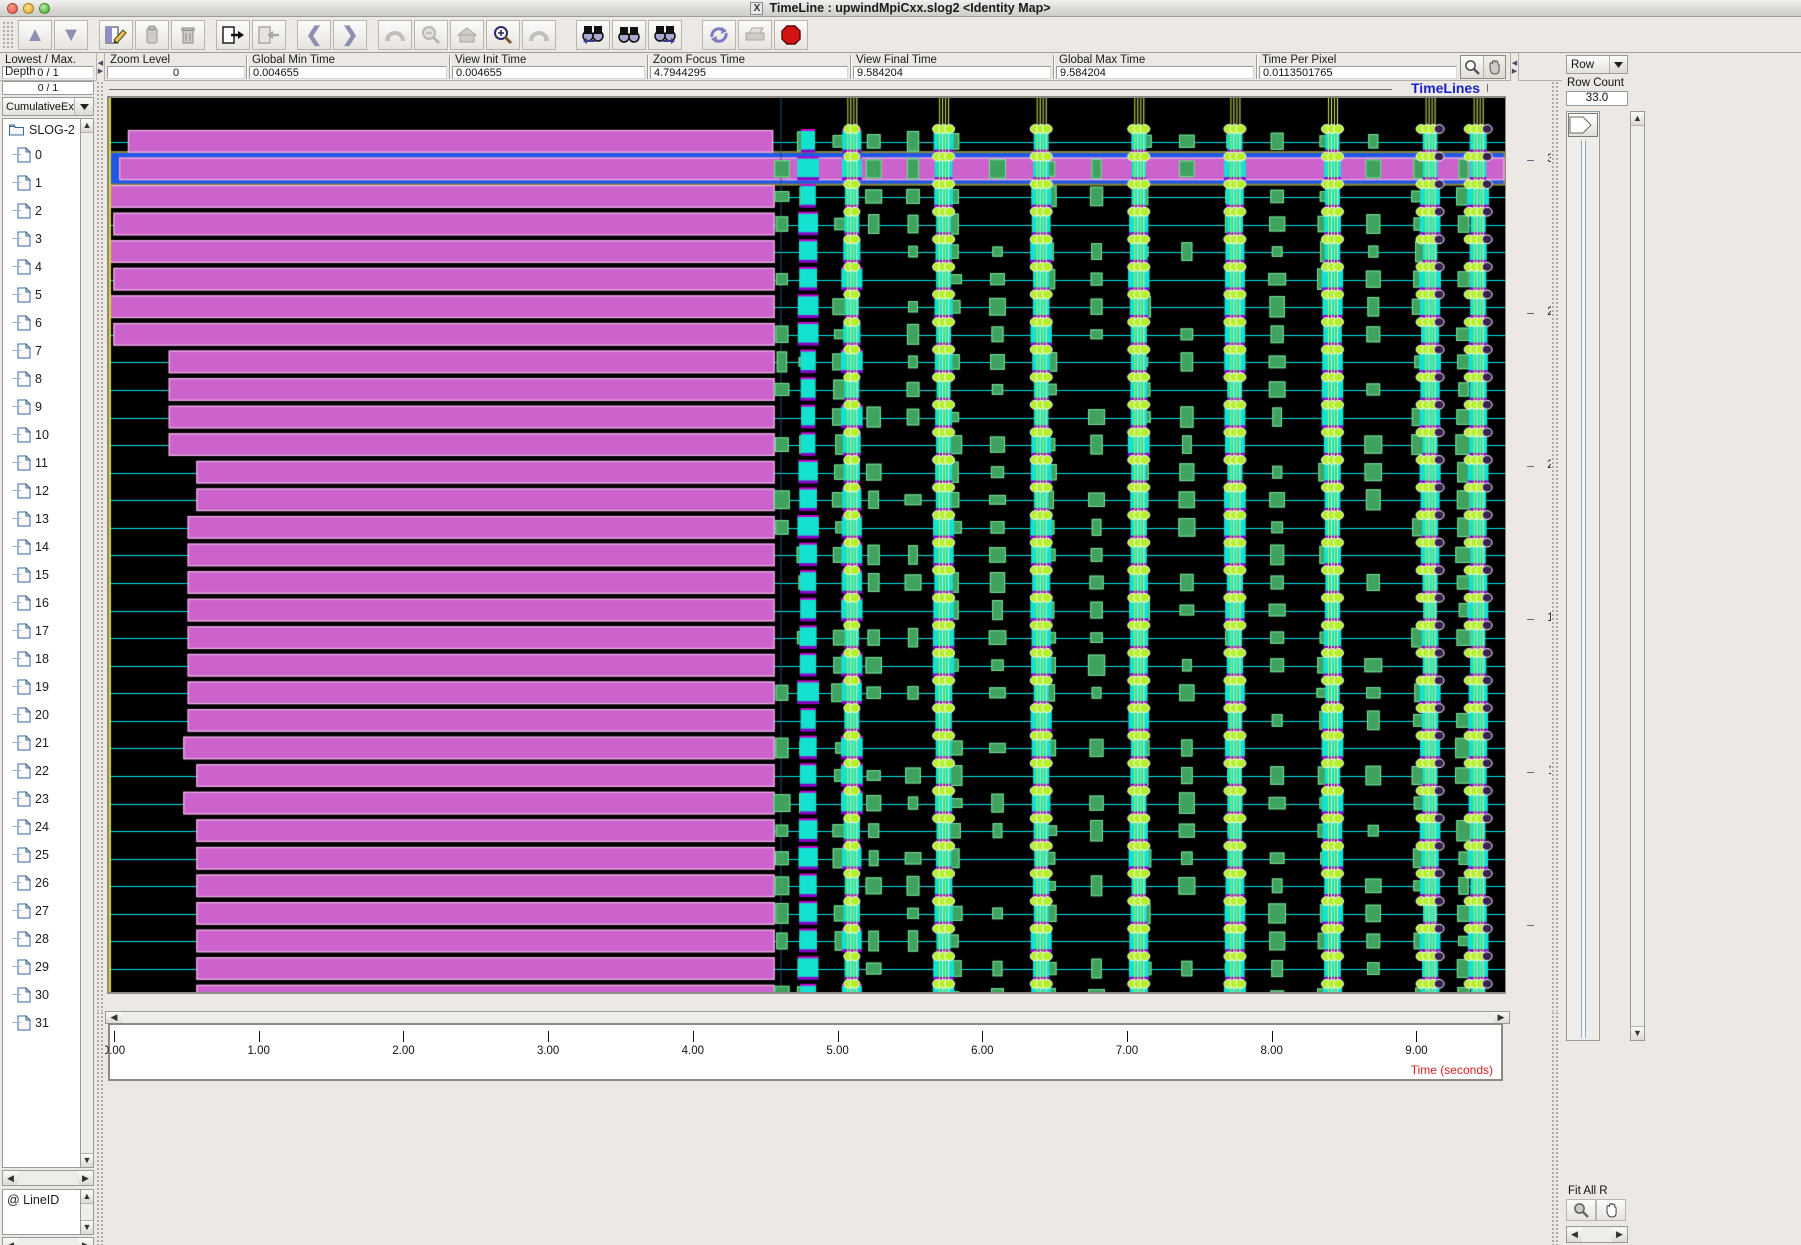 This screenshot has height=1245, width=1801. Describe the element at coordinates (233, 34) in the screenshot. I see `export-icon` at that location.